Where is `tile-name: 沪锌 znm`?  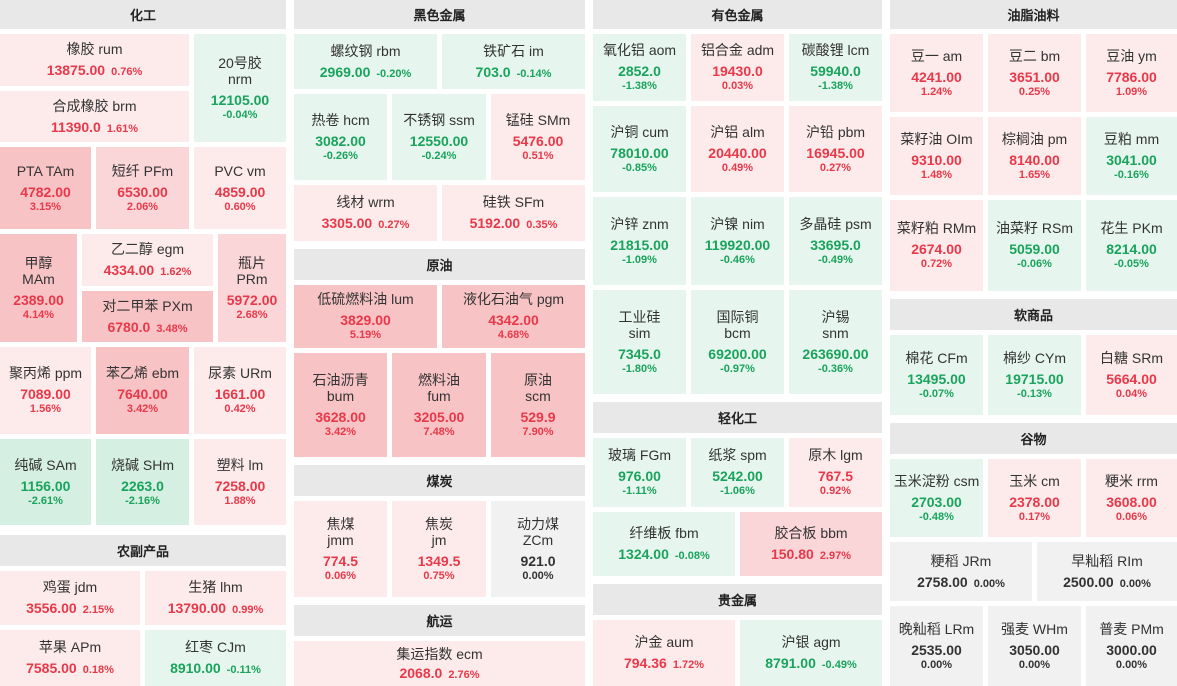
tile-name: 沪锌 znm is located at coordinates (639, 223).